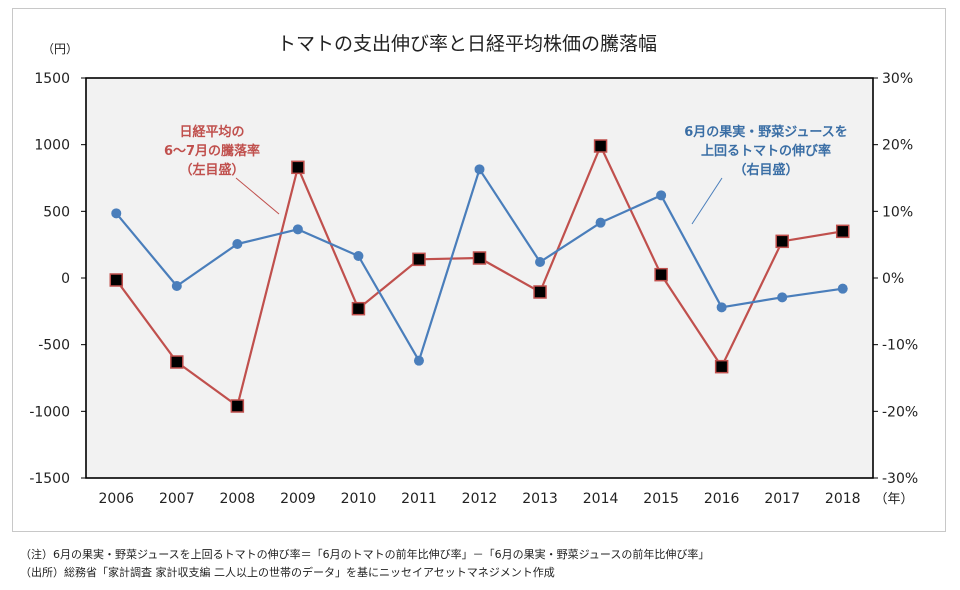 The width and height of the screenshot is (960, 590). What do you see at coordinates (65, 279) in the screenshot?
I see `left-axis-tick-label: 0` at bounding box center [65, 279].